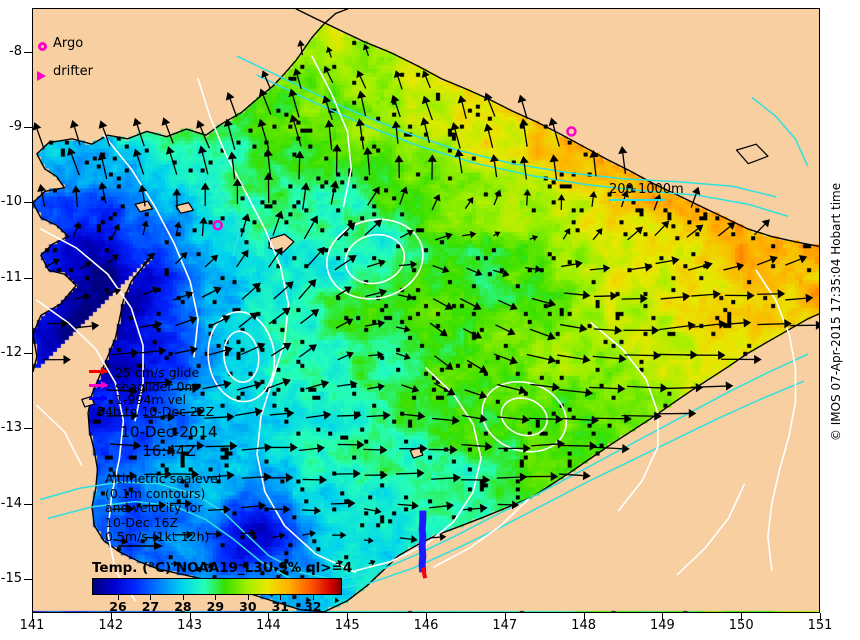 The height and width of the screenshot is (640, 860). What do you see at coordinates (169, 432) in the screenshot?
I see `timestamp-date: 10-Dec-2014` at bounding box center [169, 432].